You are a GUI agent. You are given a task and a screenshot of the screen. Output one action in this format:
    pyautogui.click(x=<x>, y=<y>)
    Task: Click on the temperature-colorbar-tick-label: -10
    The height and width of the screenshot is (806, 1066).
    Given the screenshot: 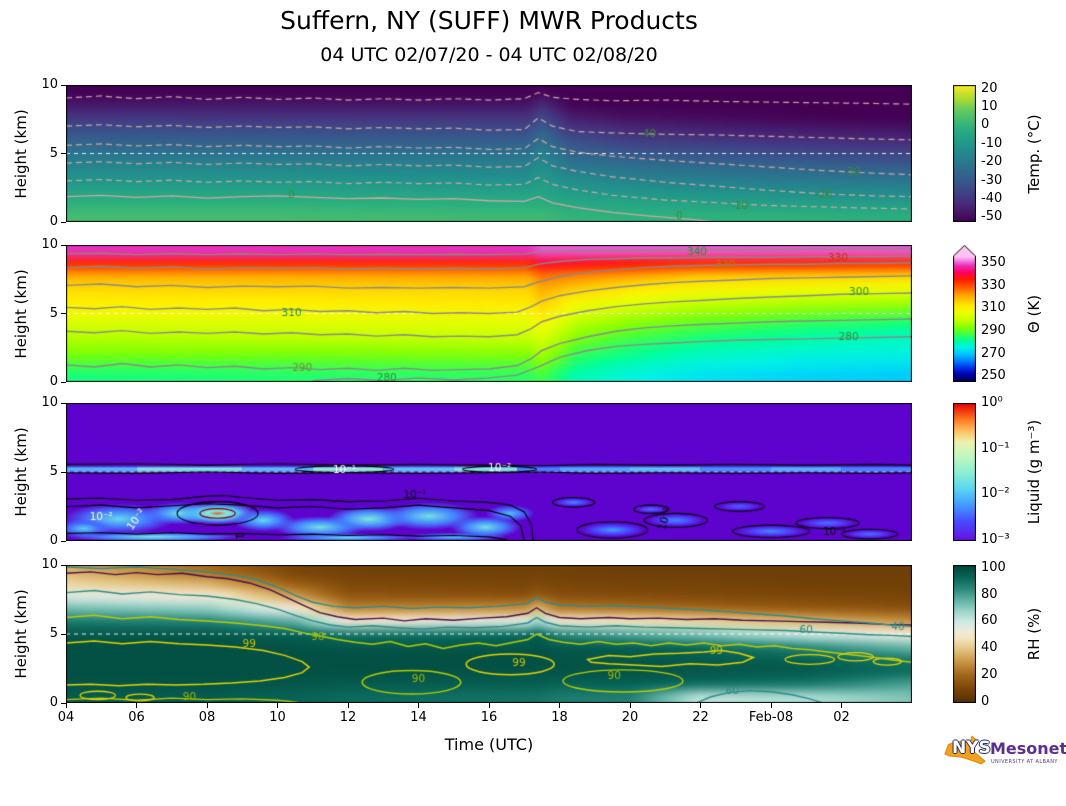 What is the action you would take?
    pyautogui.click(x=992, y=143)
    